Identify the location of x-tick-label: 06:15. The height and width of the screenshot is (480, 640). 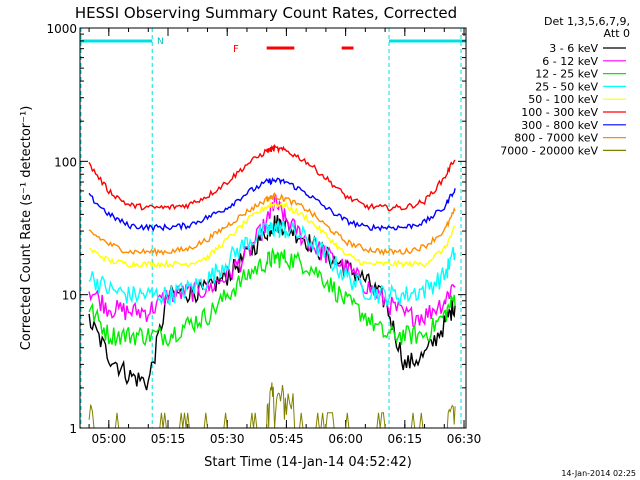
(405, 439).